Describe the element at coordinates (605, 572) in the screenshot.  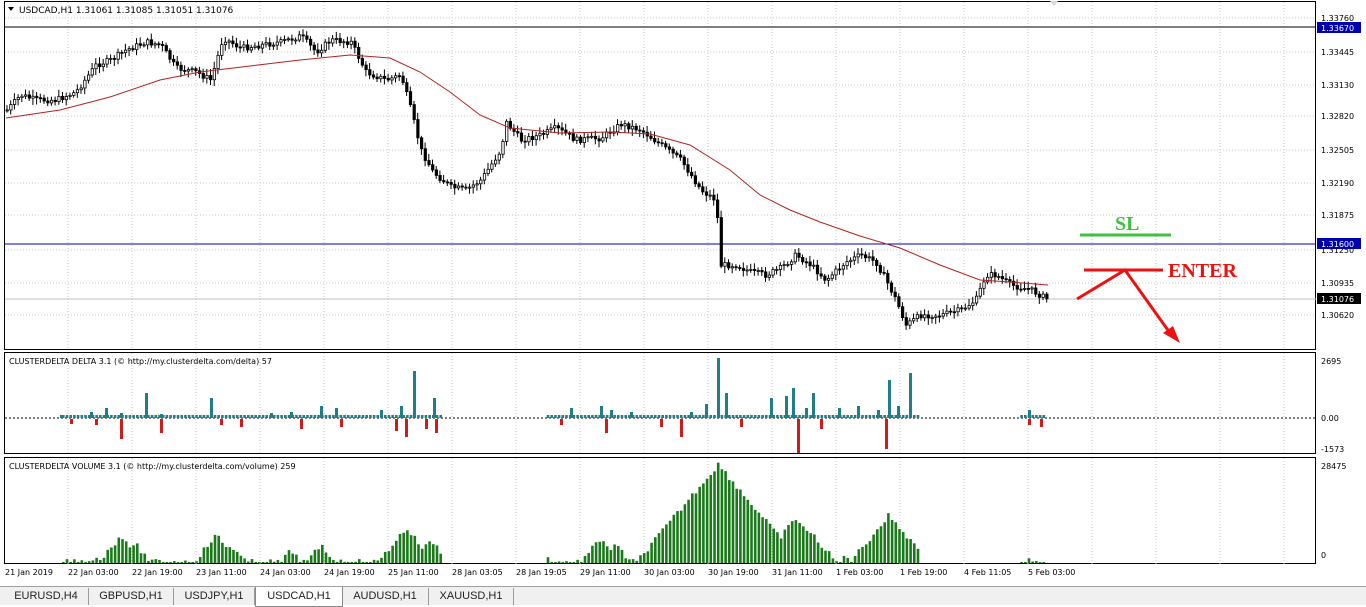
I see `x-tick: 29 Jan 11:00` at that location.